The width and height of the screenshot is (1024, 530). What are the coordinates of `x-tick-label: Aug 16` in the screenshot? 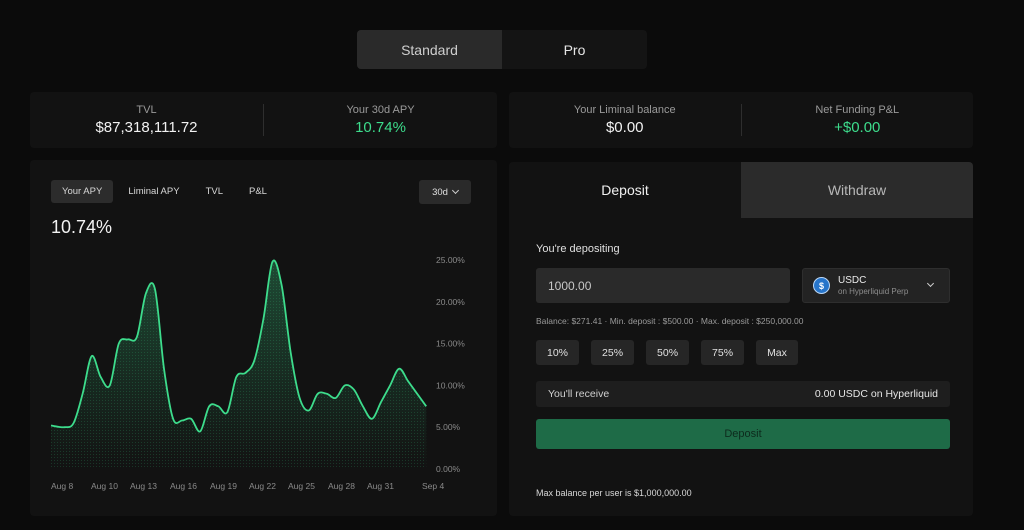 It's located at (183, 486).